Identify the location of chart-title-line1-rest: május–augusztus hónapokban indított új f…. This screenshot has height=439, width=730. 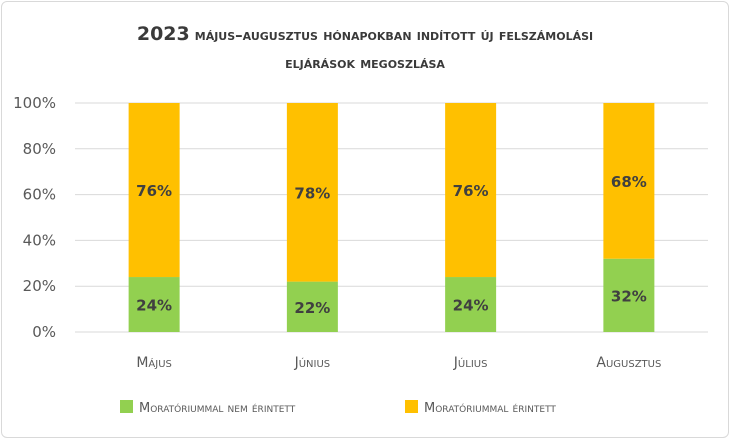
(394, 35).